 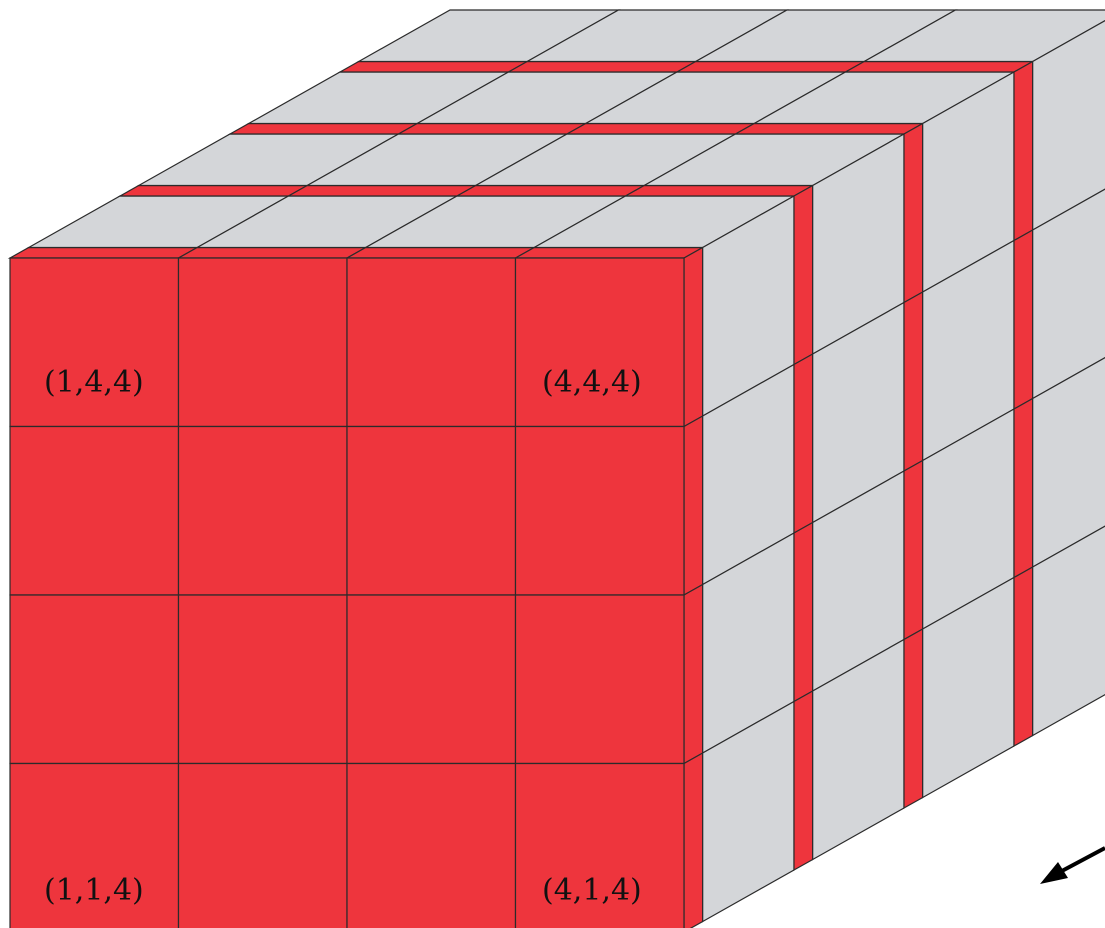 I want to click on label-1-1-4: (1,1,4), so click(x=94, y=890).